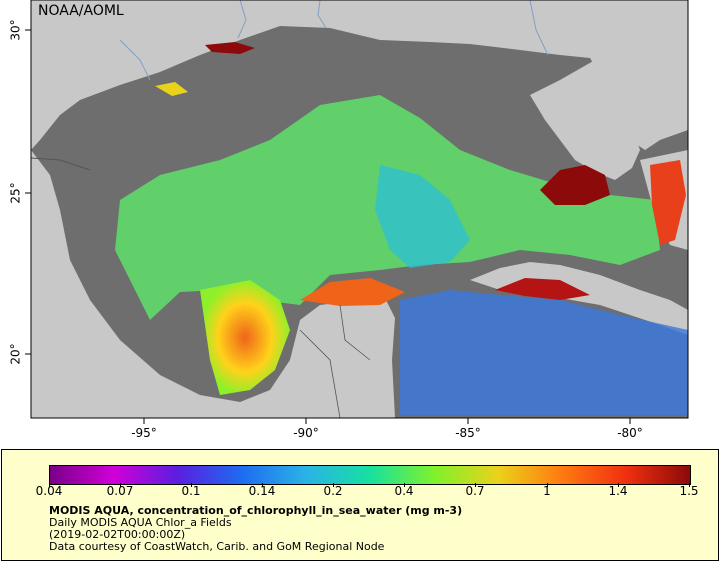  Describe the element at coordinates (422, 216) in the screenshot. I see `chl-field-cyan-central` at that location.